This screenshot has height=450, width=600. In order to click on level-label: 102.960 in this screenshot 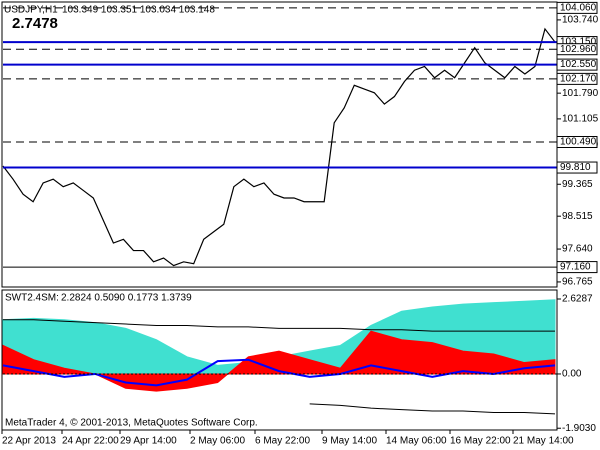, I will do `click(578, 49)`.